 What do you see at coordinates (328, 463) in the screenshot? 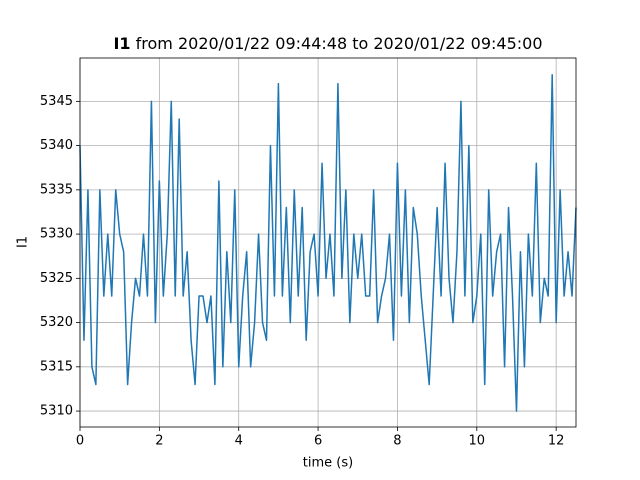
I see `x-axis-label: time (s)` at bounding box center [328, 463].